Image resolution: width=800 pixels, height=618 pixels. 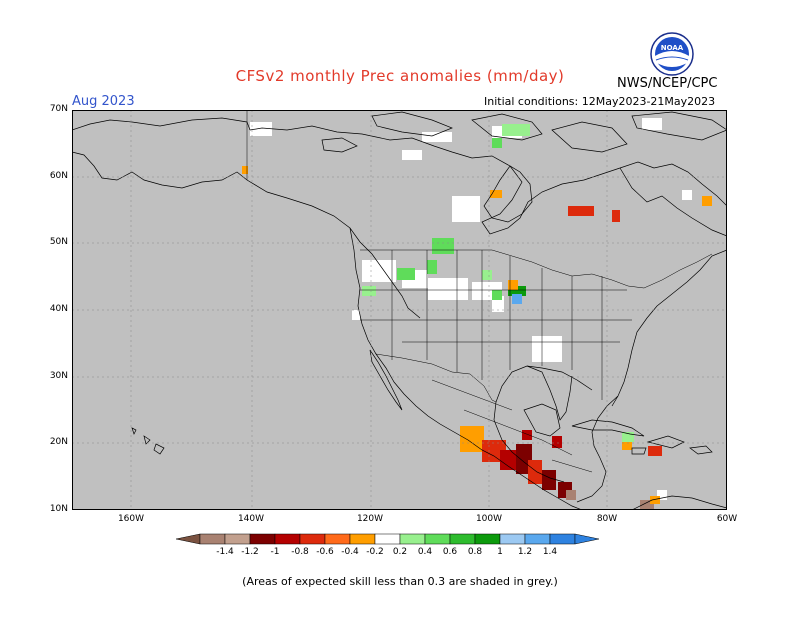 What do you see at coordinates (58, 442) in the screenshot?
I see `lat-label-20n: 20N` at bounding box center [58, 442].